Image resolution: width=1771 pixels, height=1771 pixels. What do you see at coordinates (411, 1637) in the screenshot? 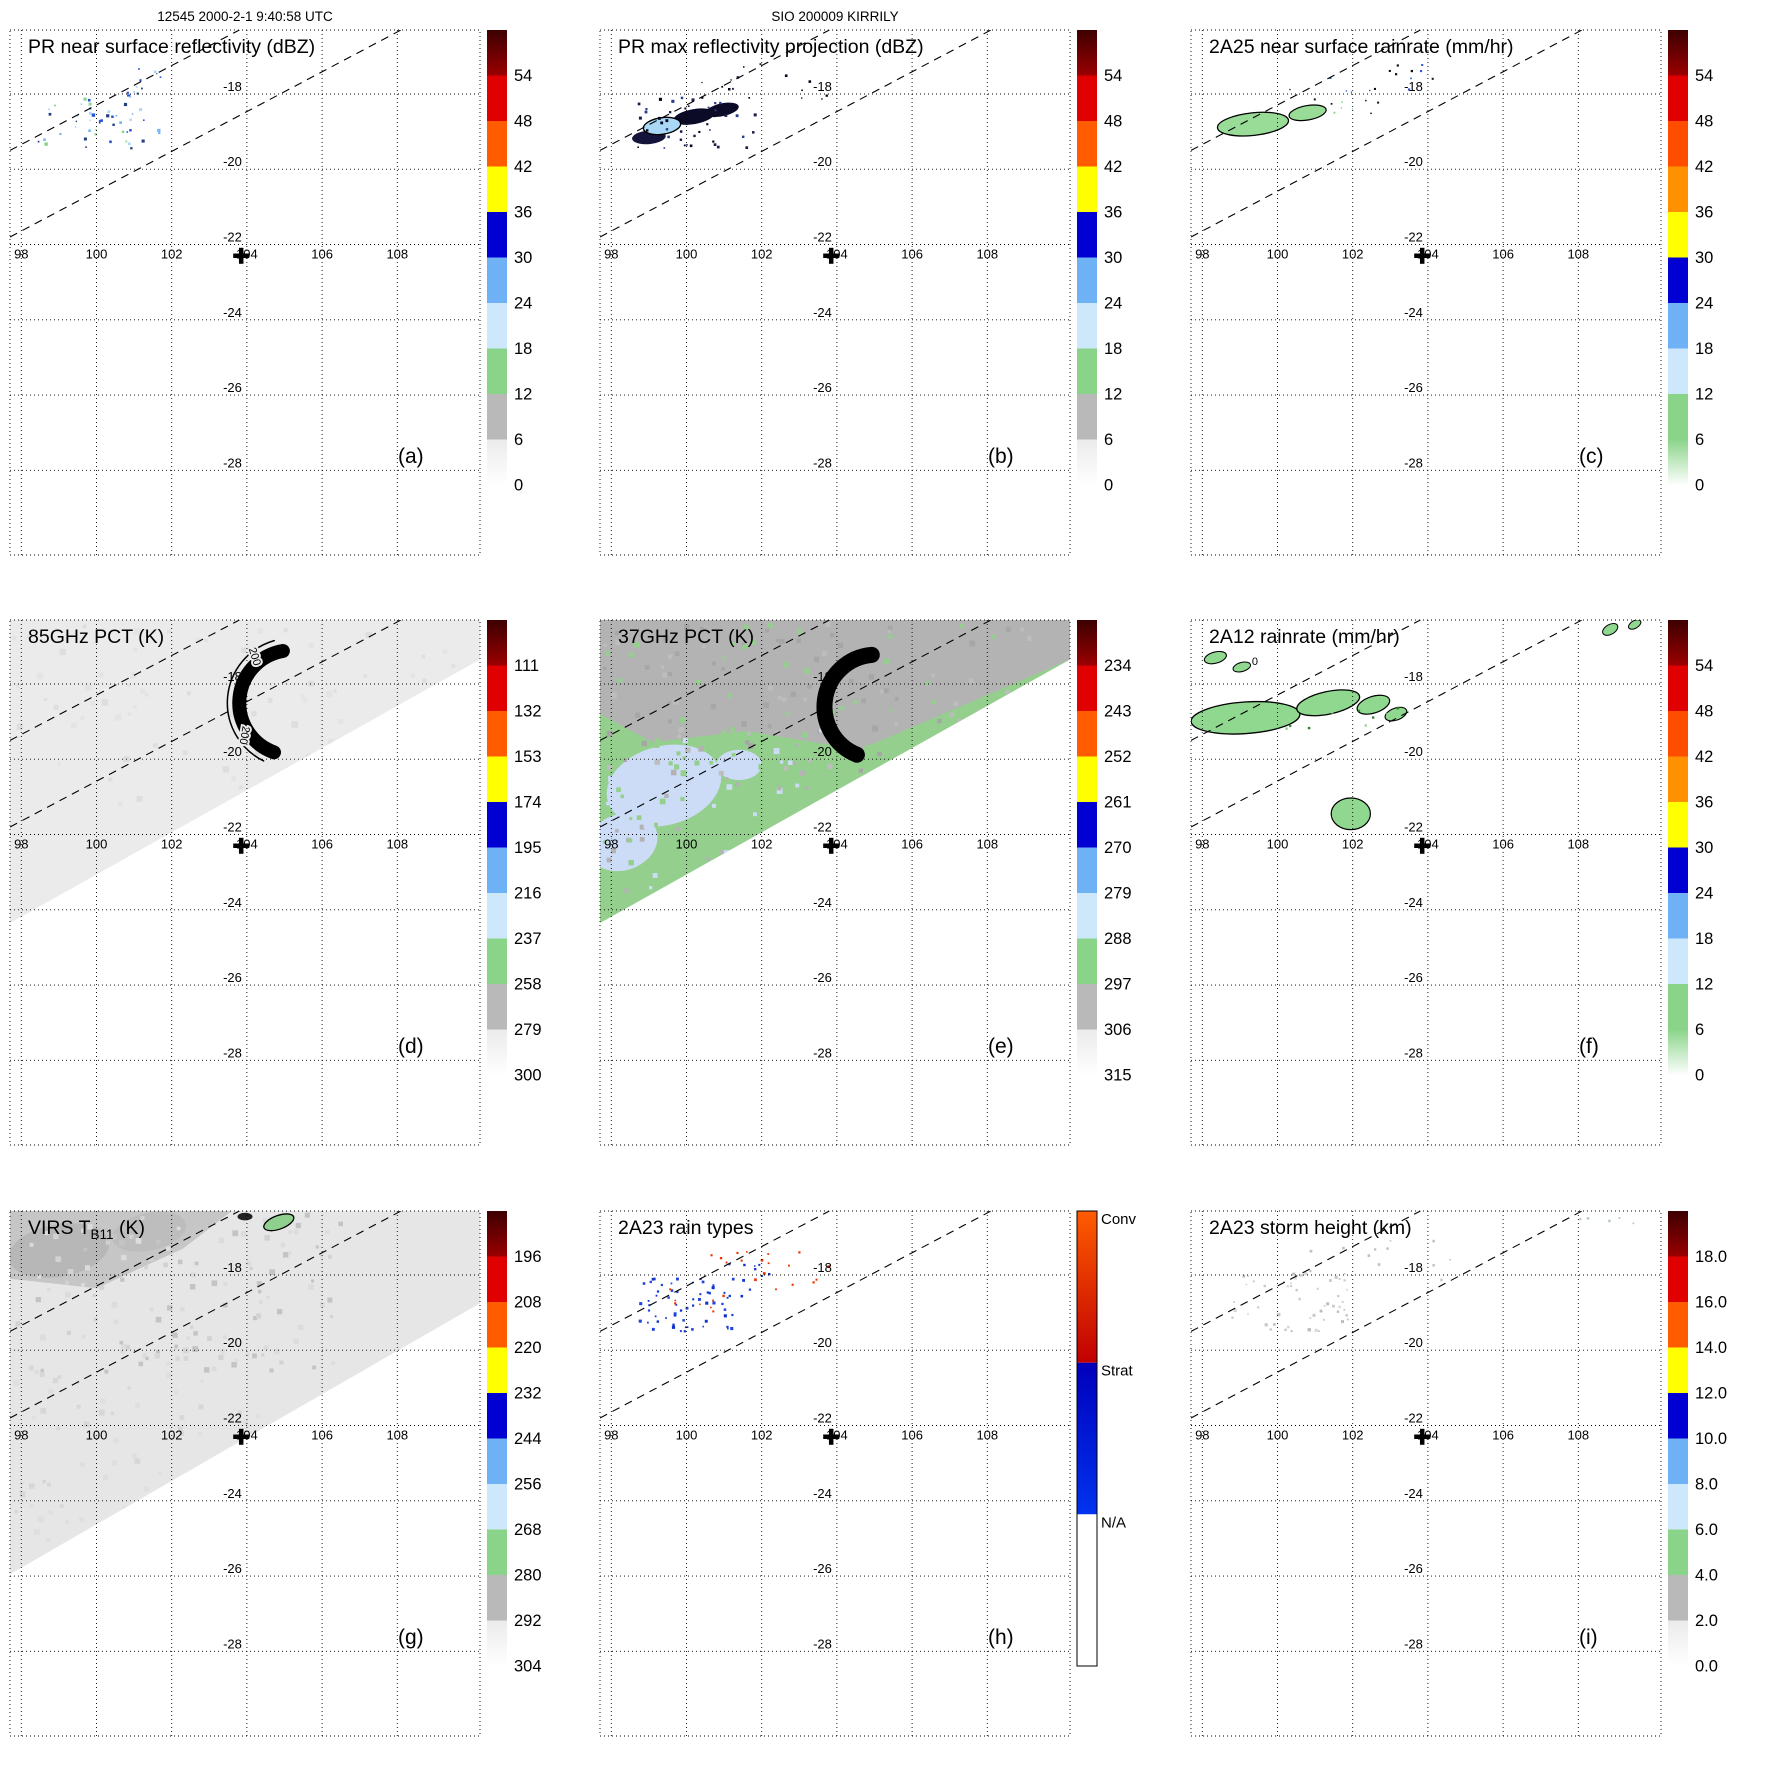
I see `panel-letter: (g)` at bounding box center [411, 1637].